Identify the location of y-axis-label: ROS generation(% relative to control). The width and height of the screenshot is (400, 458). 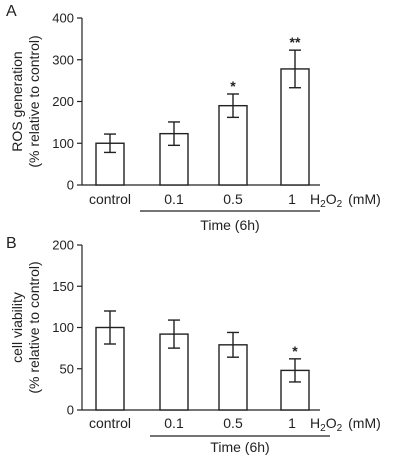
(25, 101).